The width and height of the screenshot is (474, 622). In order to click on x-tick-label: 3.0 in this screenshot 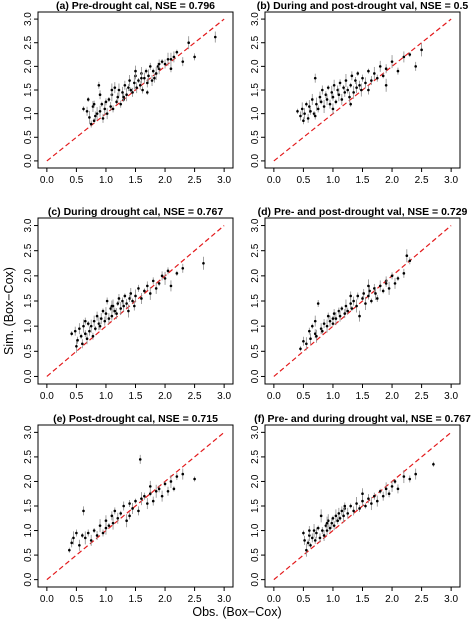, I will do `click(224, 180)`.